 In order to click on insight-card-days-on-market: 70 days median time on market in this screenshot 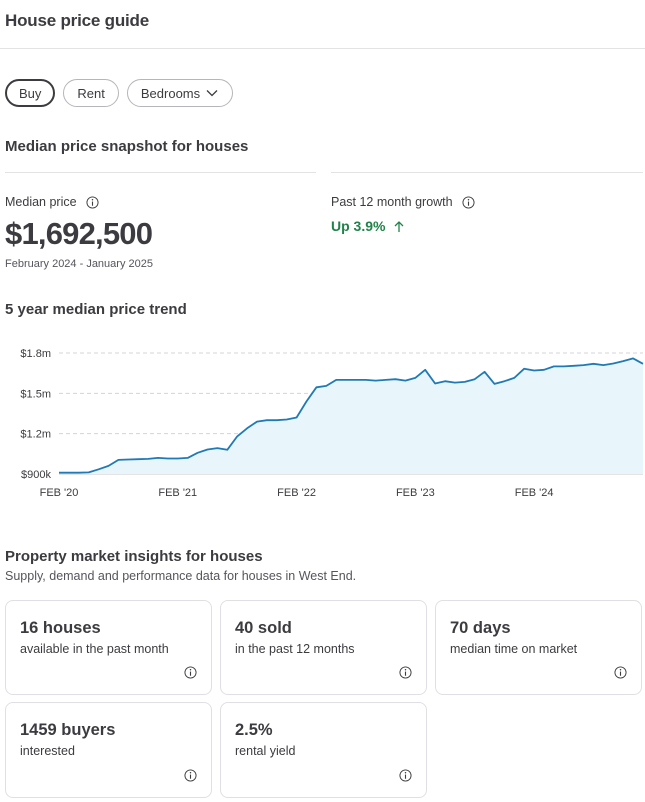, I will do `click(538, 647)`.